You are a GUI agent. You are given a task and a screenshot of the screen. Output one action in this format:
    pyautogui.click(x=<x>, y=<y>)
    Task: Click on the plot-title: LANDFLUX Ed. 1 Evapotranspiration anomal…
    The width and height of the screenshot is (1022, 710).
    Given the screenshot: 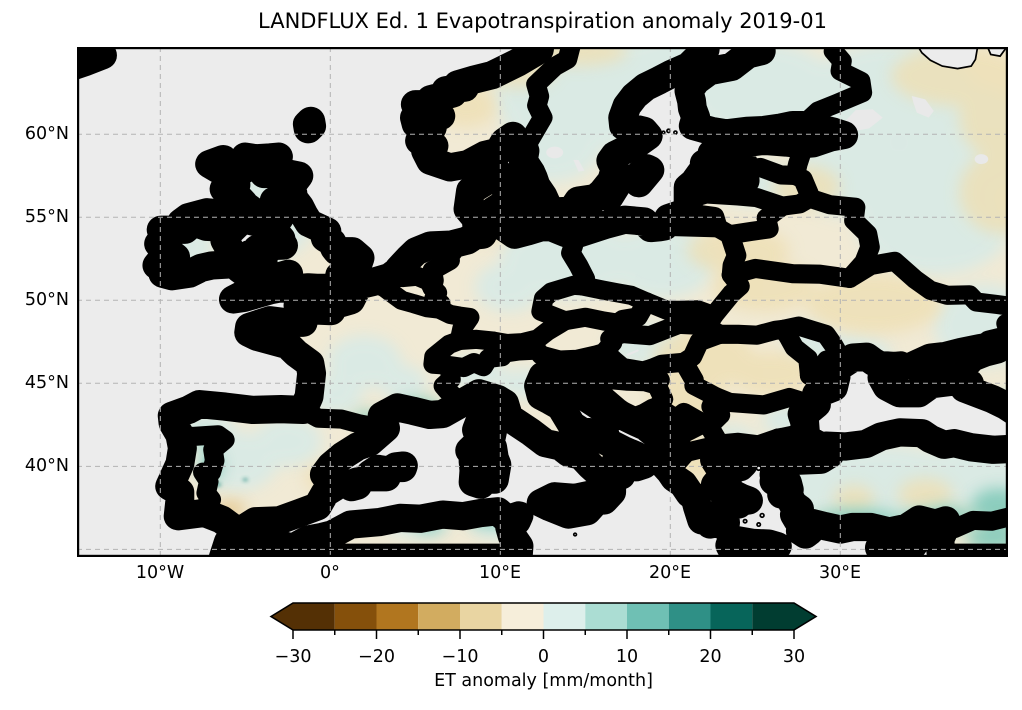 What is the action you would take?
    pyautogui.click(x=542, y=21)
    